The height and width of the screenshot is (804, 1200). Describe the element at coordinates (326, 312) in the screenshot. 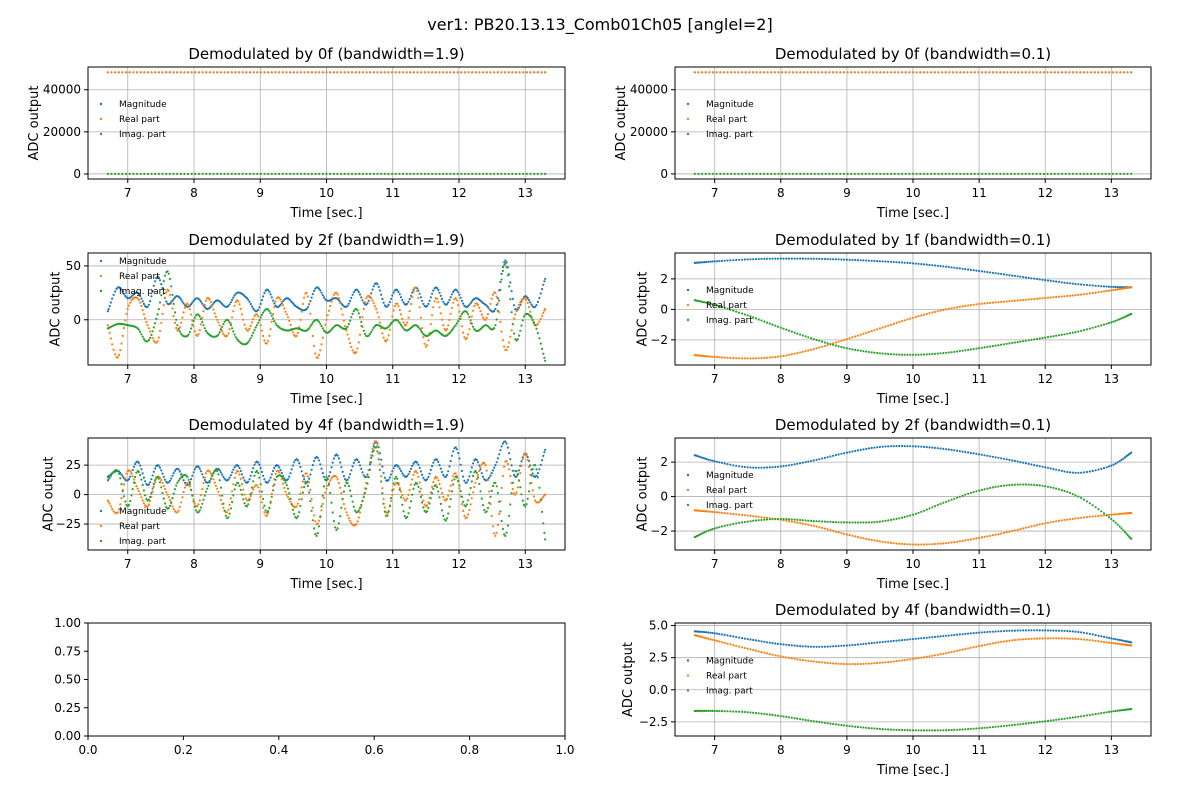

I see `series-imag-part` at that location.